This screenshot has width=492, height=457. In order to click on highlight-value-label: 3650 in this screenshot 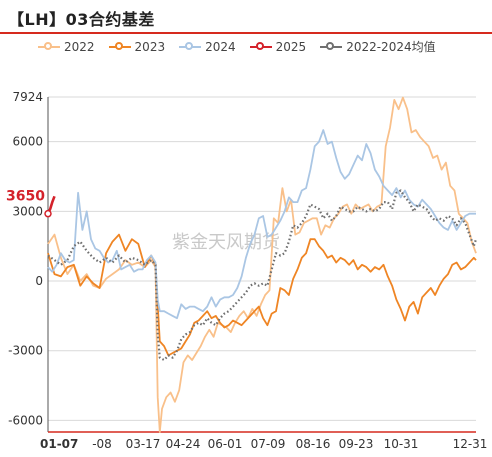, I will do `click(25, 196)`.